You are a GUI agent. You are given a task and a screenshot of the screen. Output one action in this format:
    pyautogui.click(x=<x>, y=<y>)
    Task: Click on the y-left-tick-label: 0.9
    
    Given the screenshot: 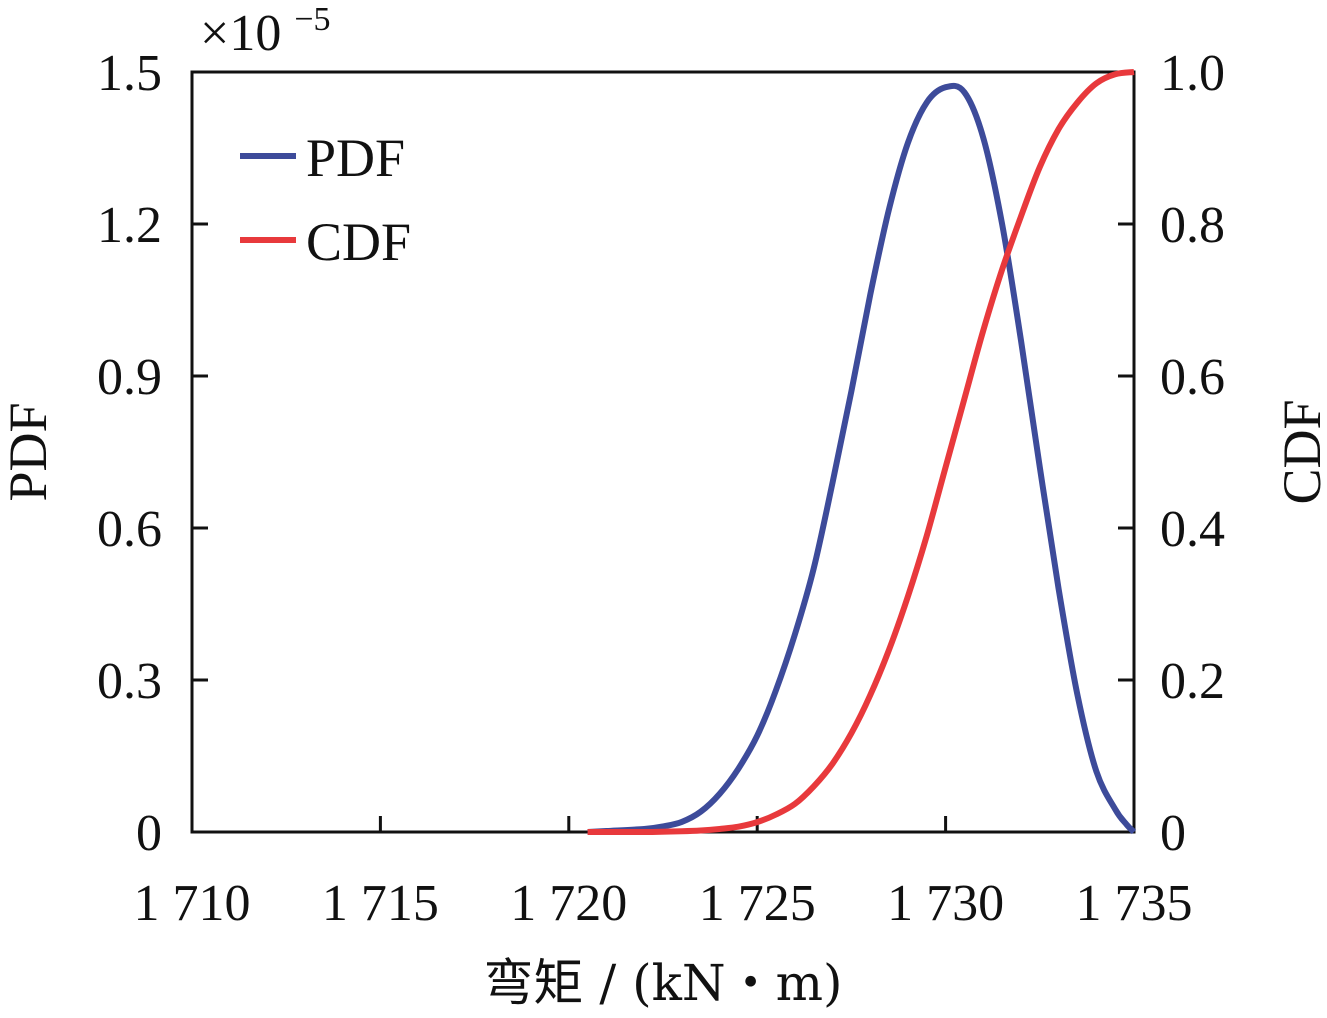 What is the action you would take?
    pyautogui.click(x=129, y=377)
    